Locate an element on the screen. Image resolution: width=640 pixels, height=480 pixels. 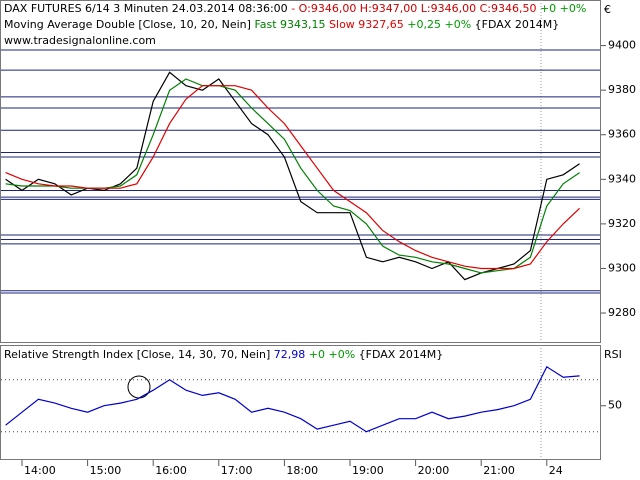
y-tick-label: 9280 is located at coordinates (622, 312).